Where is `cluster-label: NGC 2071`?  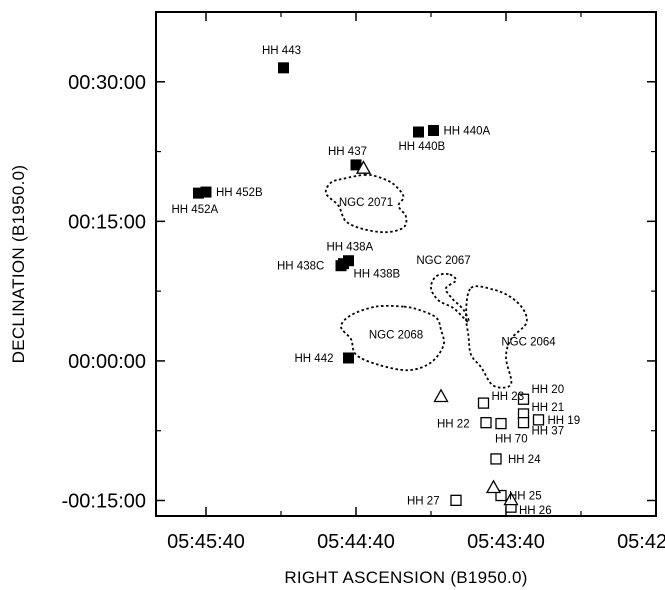 cluster-label: NGC 2071 is located at coordinates (366, 203).